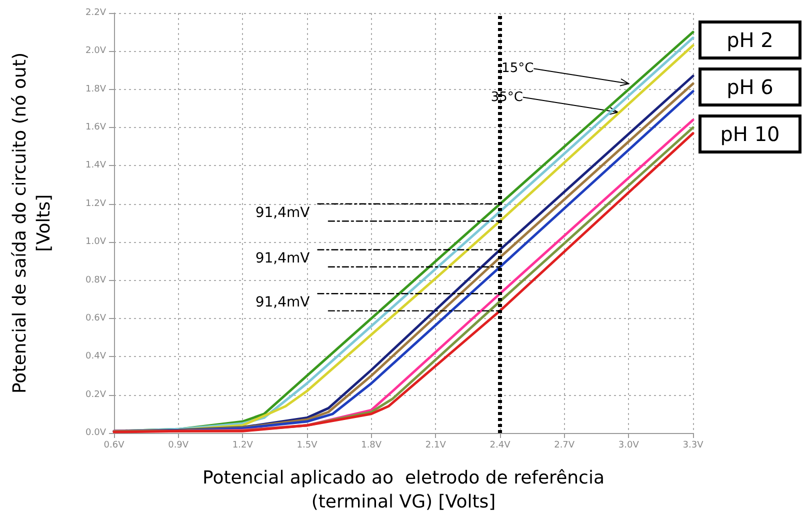 Image resolution: width=803 pixels, height=520 pixels. What do you see at coordinates (96, 127) in the screenshot?
I see `y-tick-label: 1.6V` at bounding box center [96, 127].